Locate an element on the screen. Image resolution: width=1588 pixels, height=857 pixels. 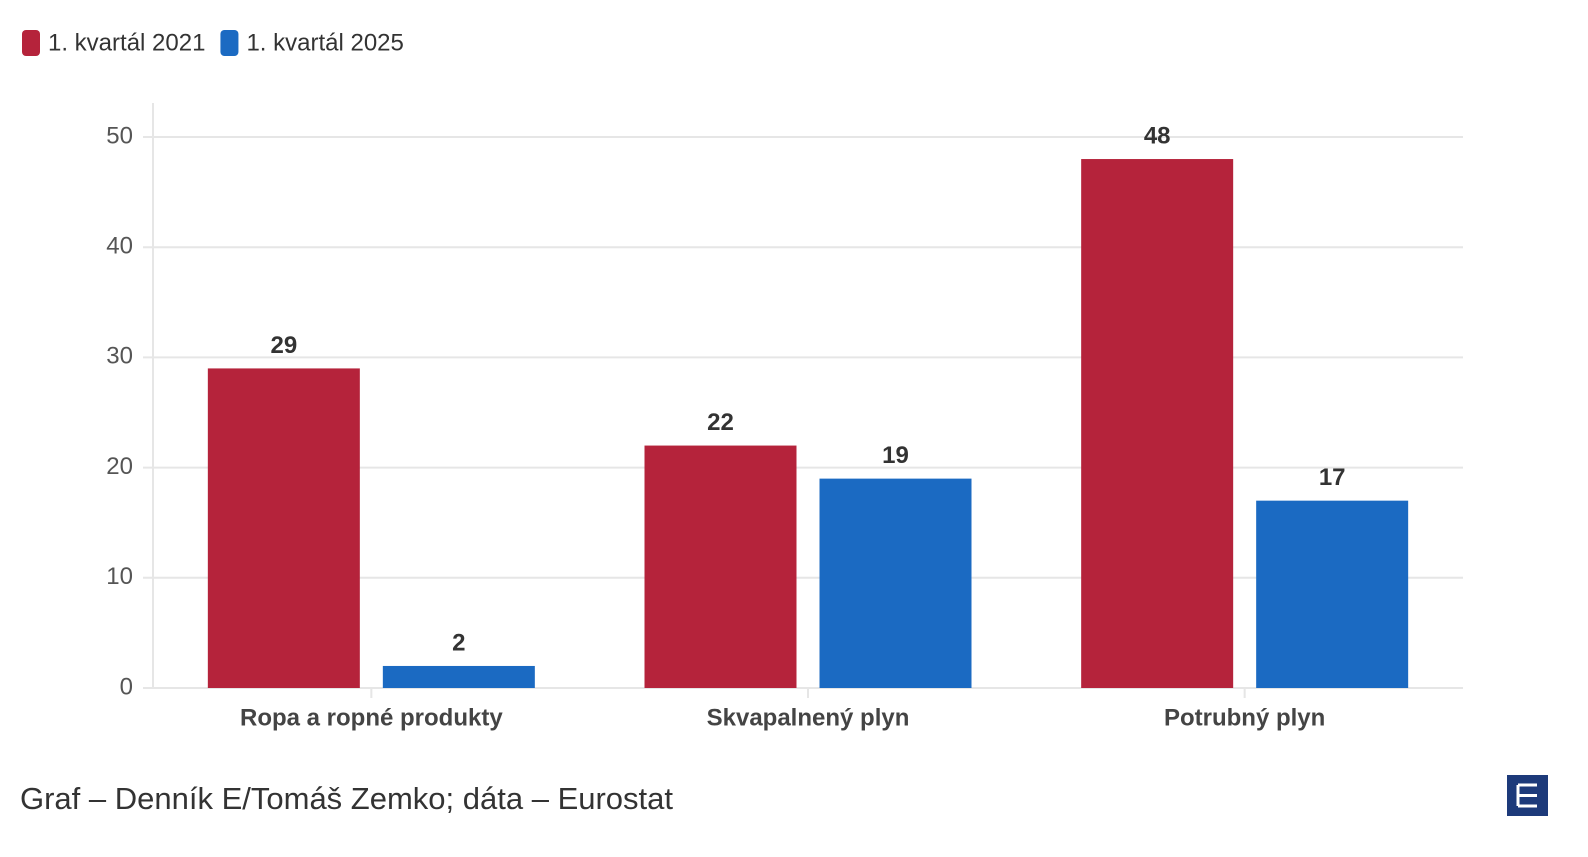
legend-label: 1. kvartál 2021 is located at coordinates (126, 42).